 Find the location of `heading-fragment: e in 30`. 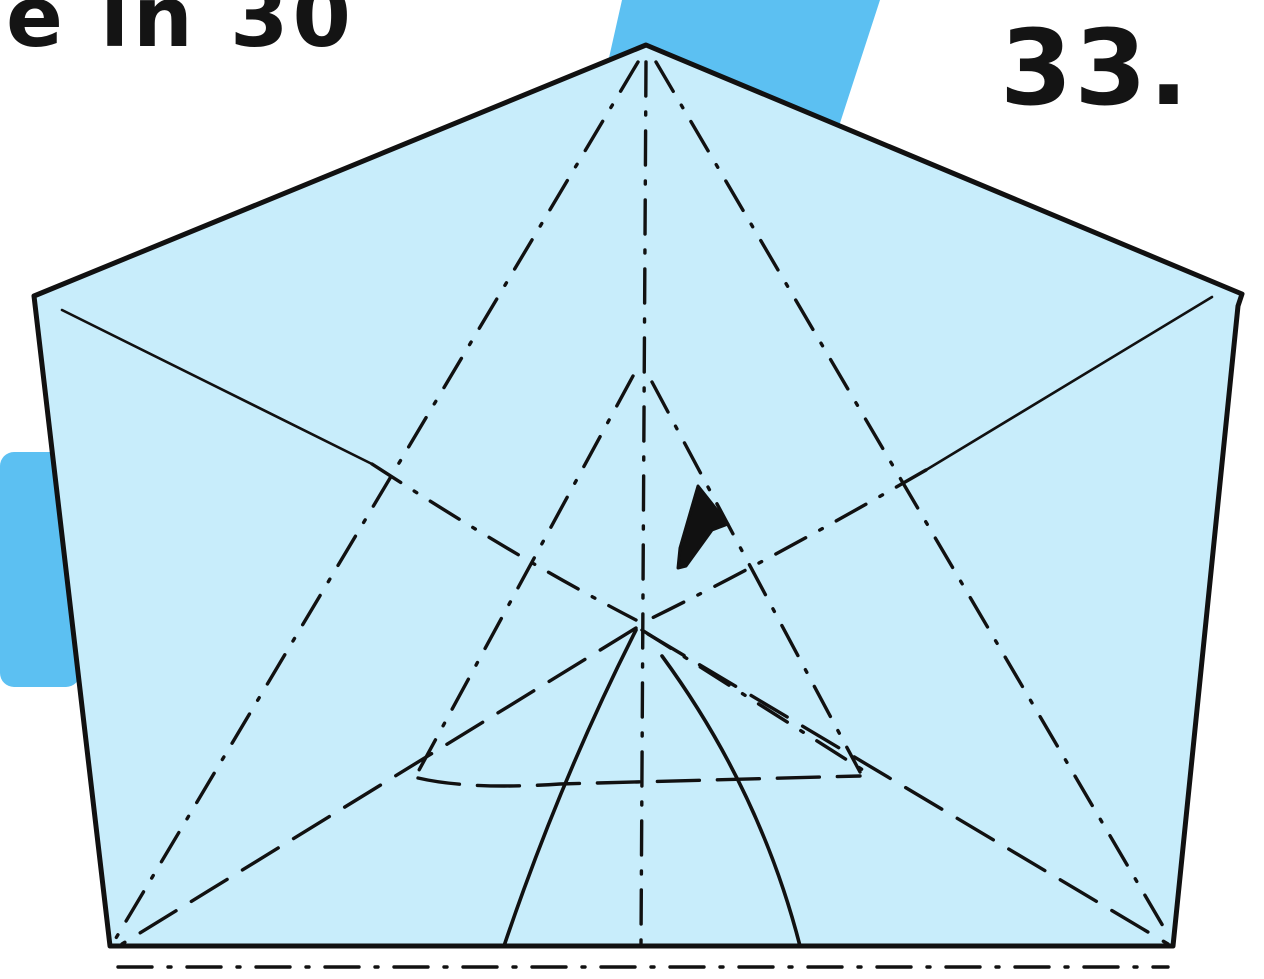

heading-fragment: e in 30 is located at coordinates (180, 33).